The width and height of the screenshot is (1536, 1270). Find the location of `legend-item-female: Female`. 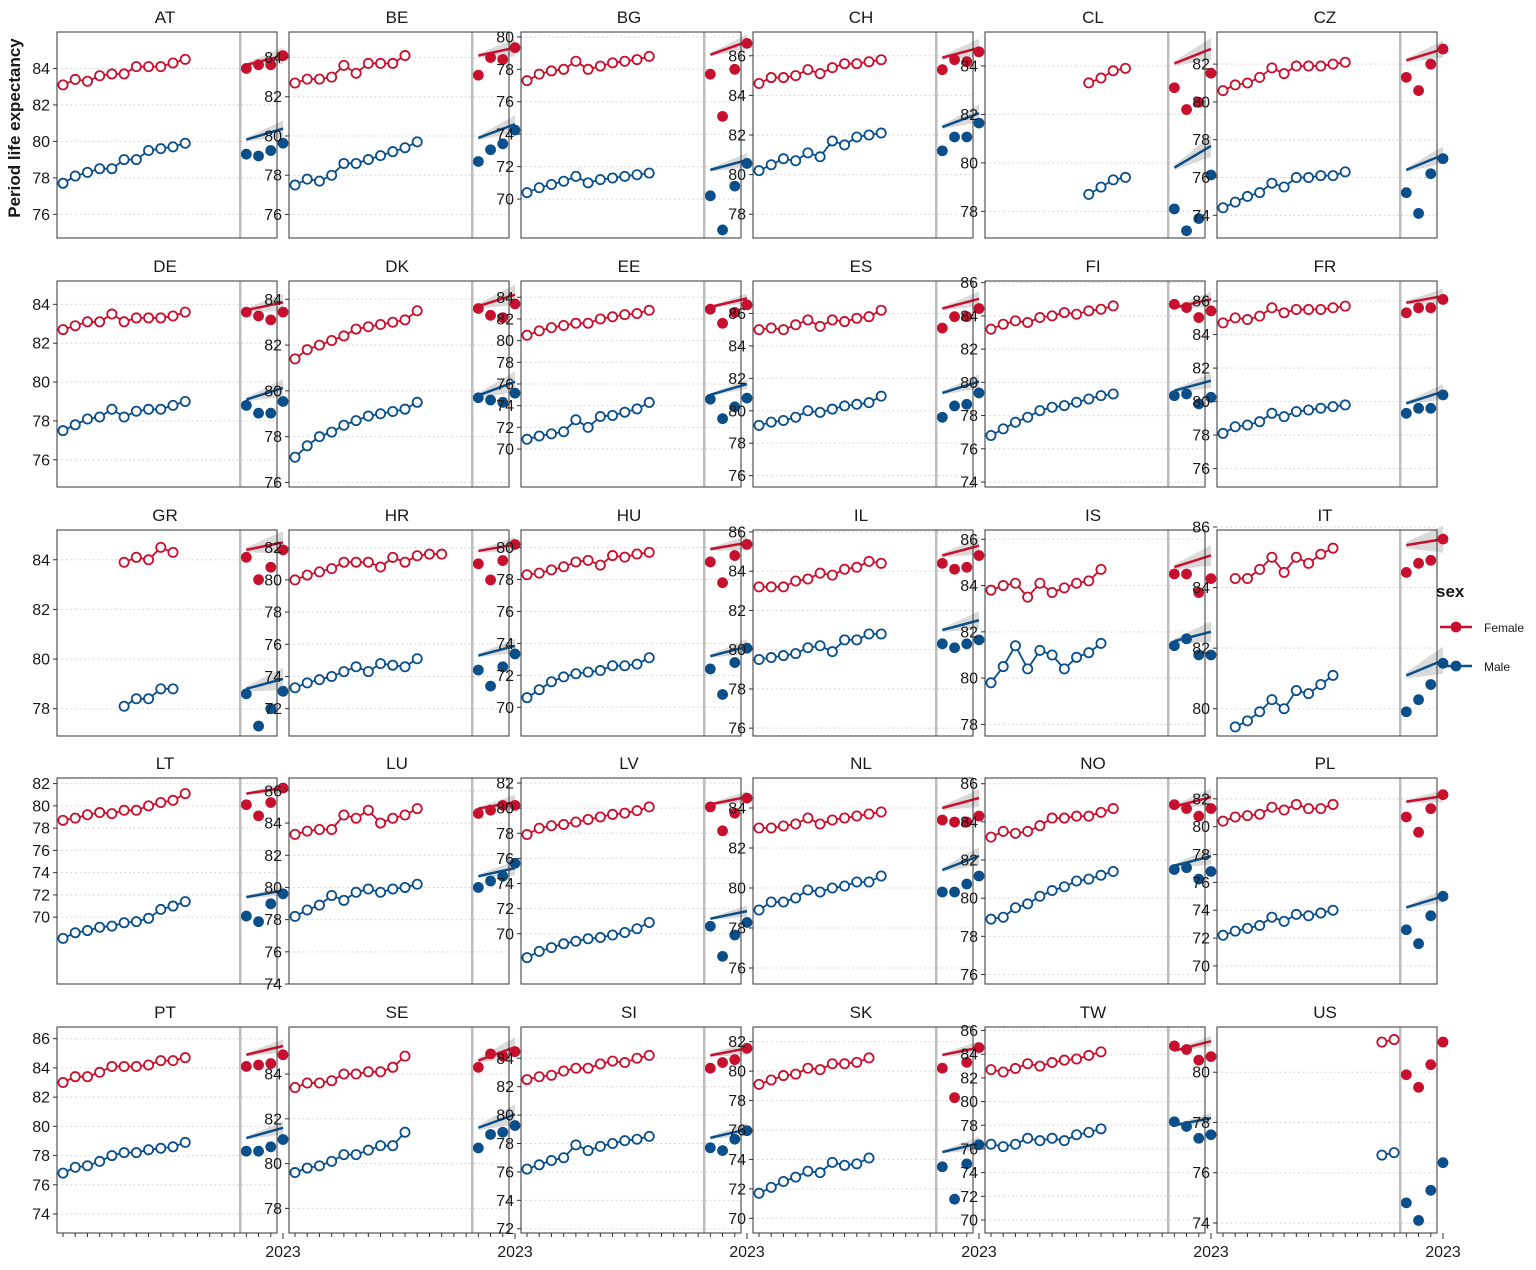

legend-item-female: Female is located at coordinates (1482, 628).